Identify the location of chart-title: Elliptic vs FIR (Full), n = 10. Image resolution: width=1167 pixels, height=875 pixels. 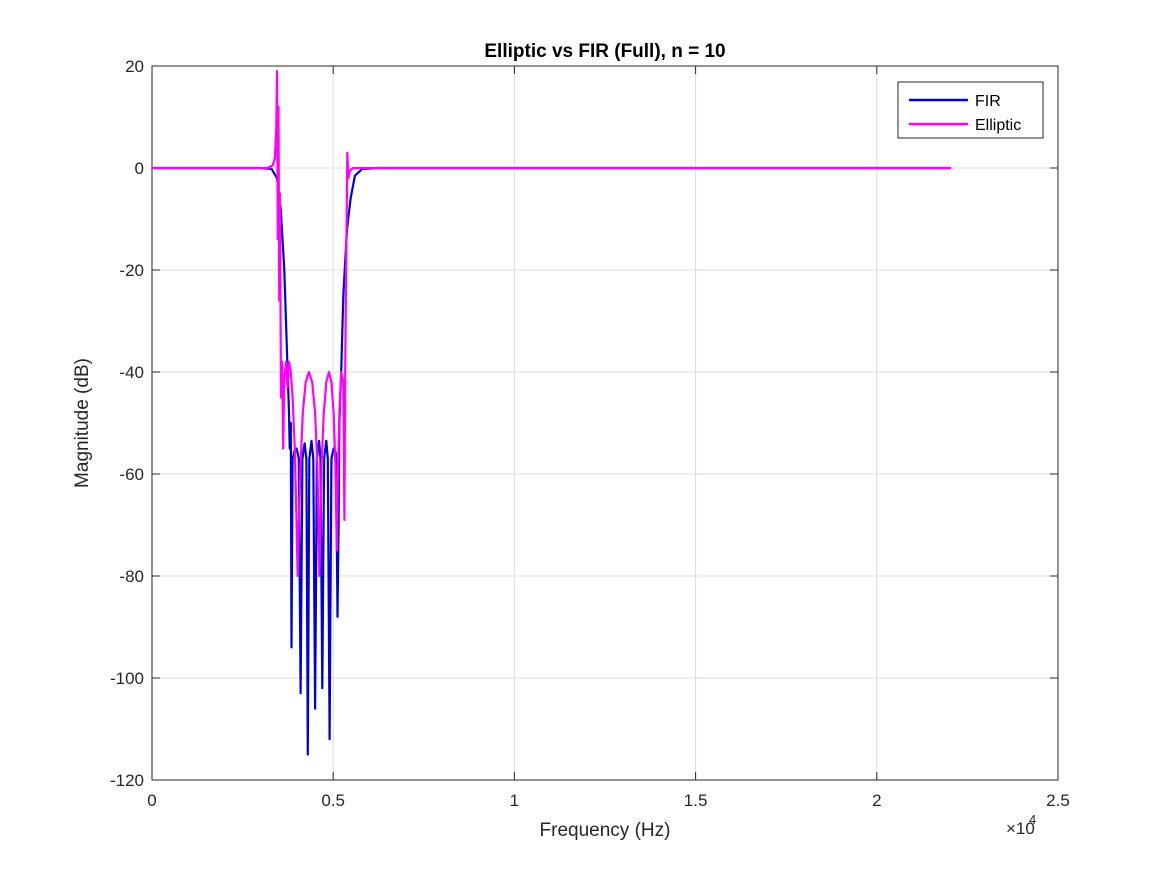
(604, 51).